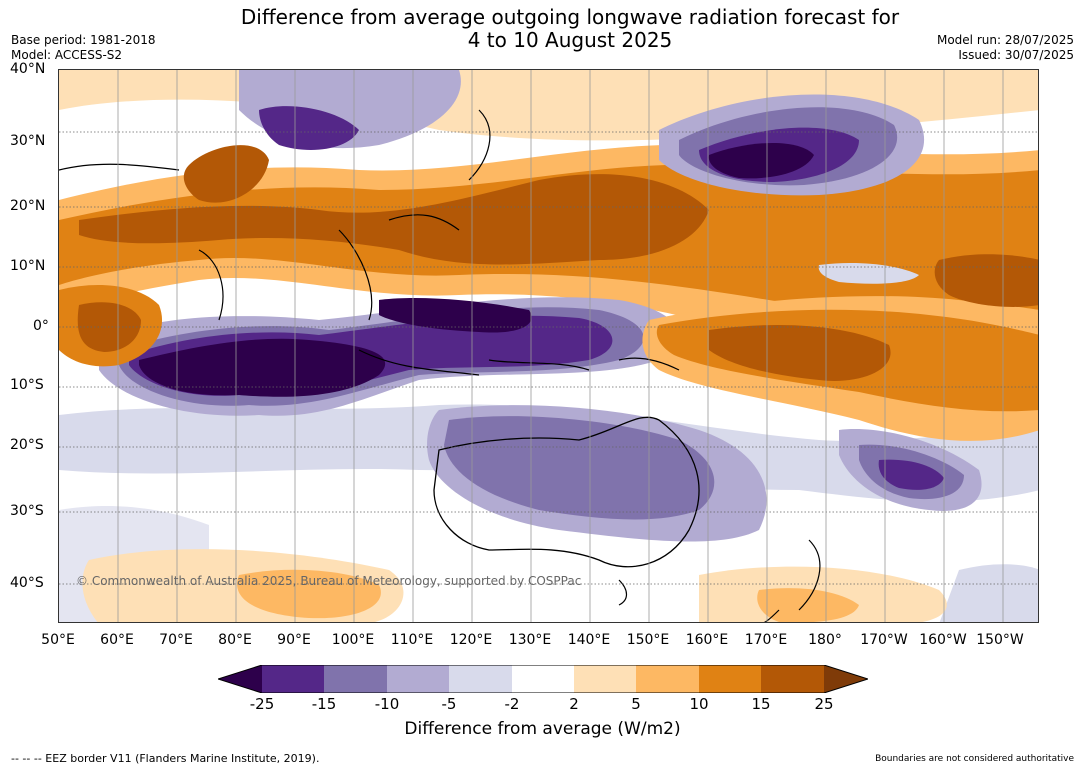 Image resolution: width=1085 pixels, height=770 pixels. What do you see at coordinates (636, 704) in the screenshot?
I see `colorbar-tick: 5` at bounding box center [636, 704].